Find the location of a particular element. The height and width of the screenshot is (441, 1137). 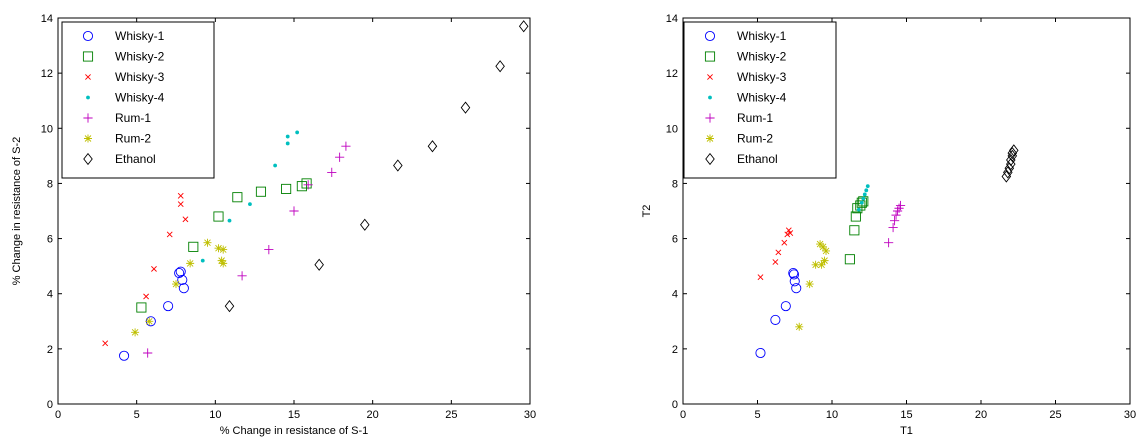

x-tick-label: 0 is located at coordinates (58, 415).